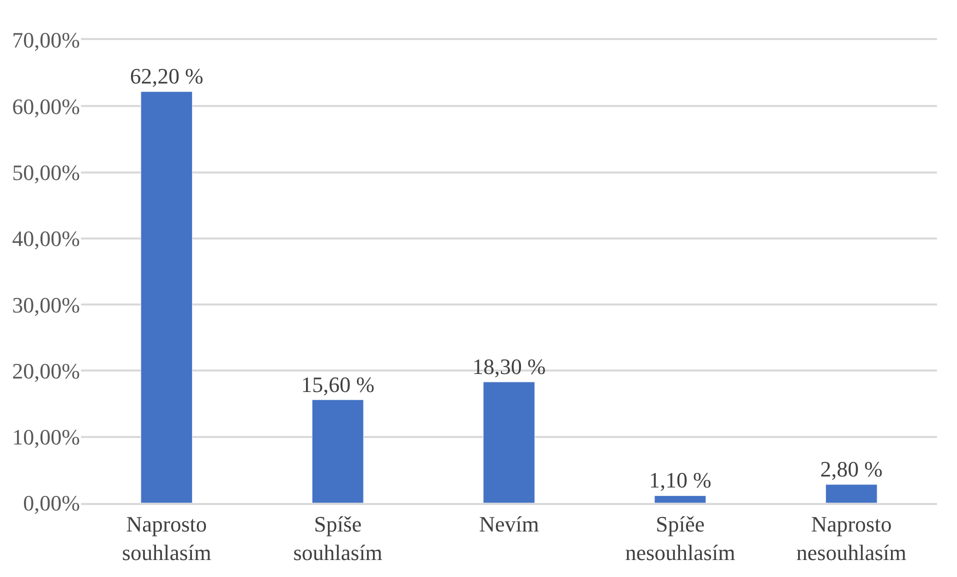  Describe the element at coordinates (509, 523) in the screenshot. I see `x-tick-label: Nevím` at that location.